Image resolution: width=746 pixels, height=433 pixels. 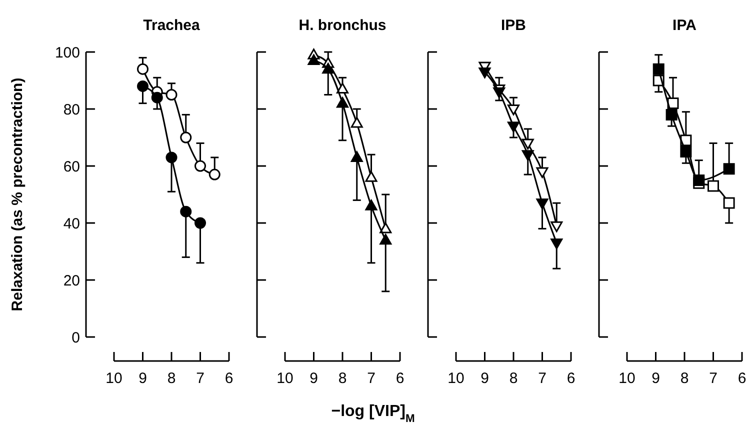 What do you see at coordinates (71, 109) in the screenshot?
I see `y-tick-label: 80` at bounding box center [71, 109].